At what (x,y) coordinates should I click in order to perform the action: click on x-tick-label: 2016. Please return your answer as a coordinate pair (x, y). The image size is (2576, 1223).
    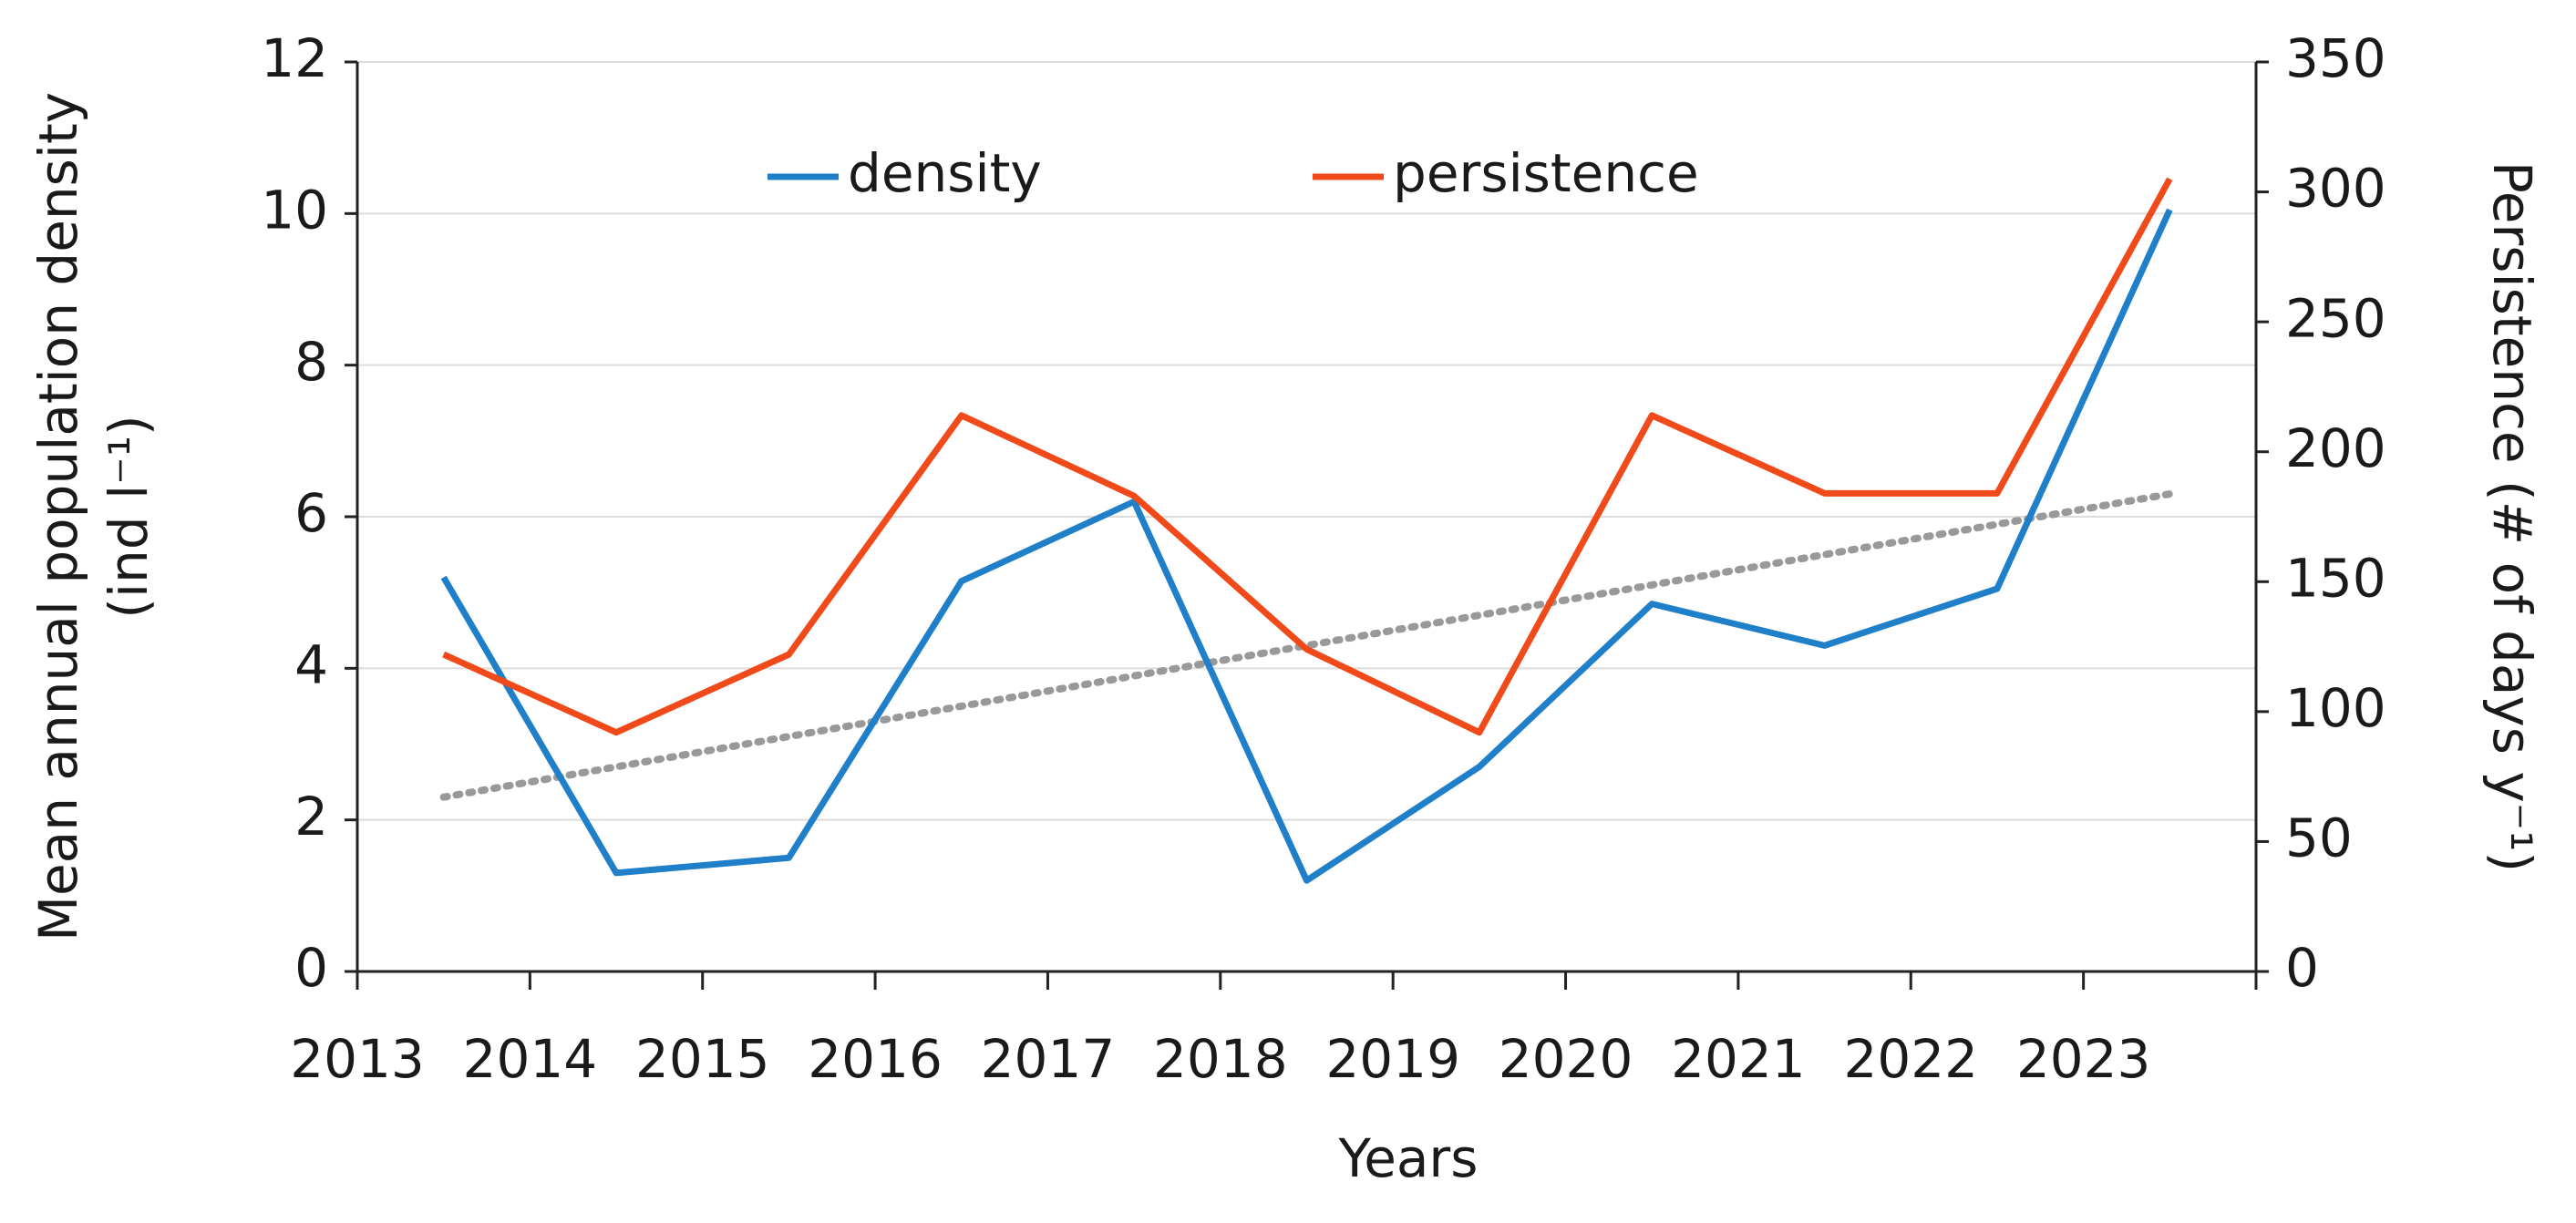
    Looking at the image, I should click on (875, 1059).